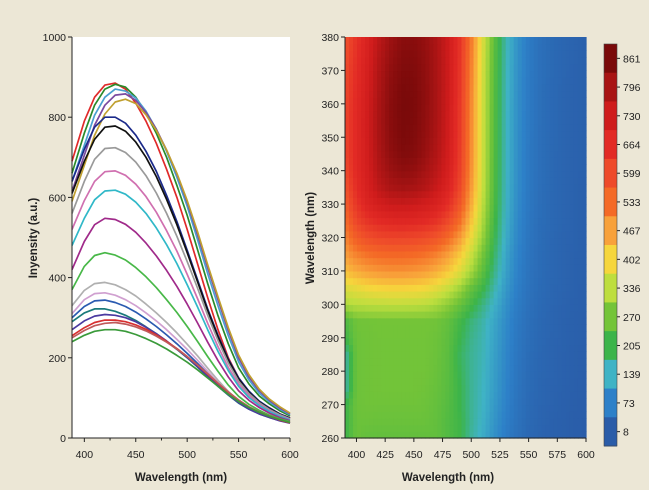  I want to click on heatmap-x-tick-label: 400, so click(357, 455).